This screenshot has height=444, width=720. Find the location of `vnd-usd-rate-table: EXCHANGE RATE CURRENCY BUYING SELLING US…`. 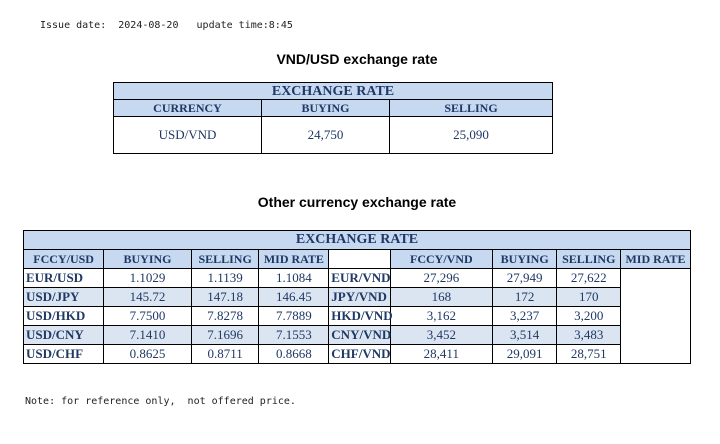

vnd-usd-rate-table: EXCHANGE RATE CURRENCY BUYING SELLING US… is located at coordinates (333, 117).